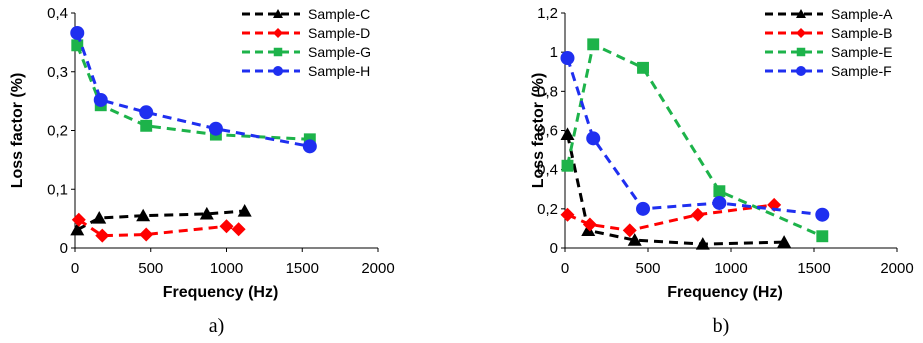 The image size is (923, 343). I want to click on legend-label: Sample-B, so click(861, 33).